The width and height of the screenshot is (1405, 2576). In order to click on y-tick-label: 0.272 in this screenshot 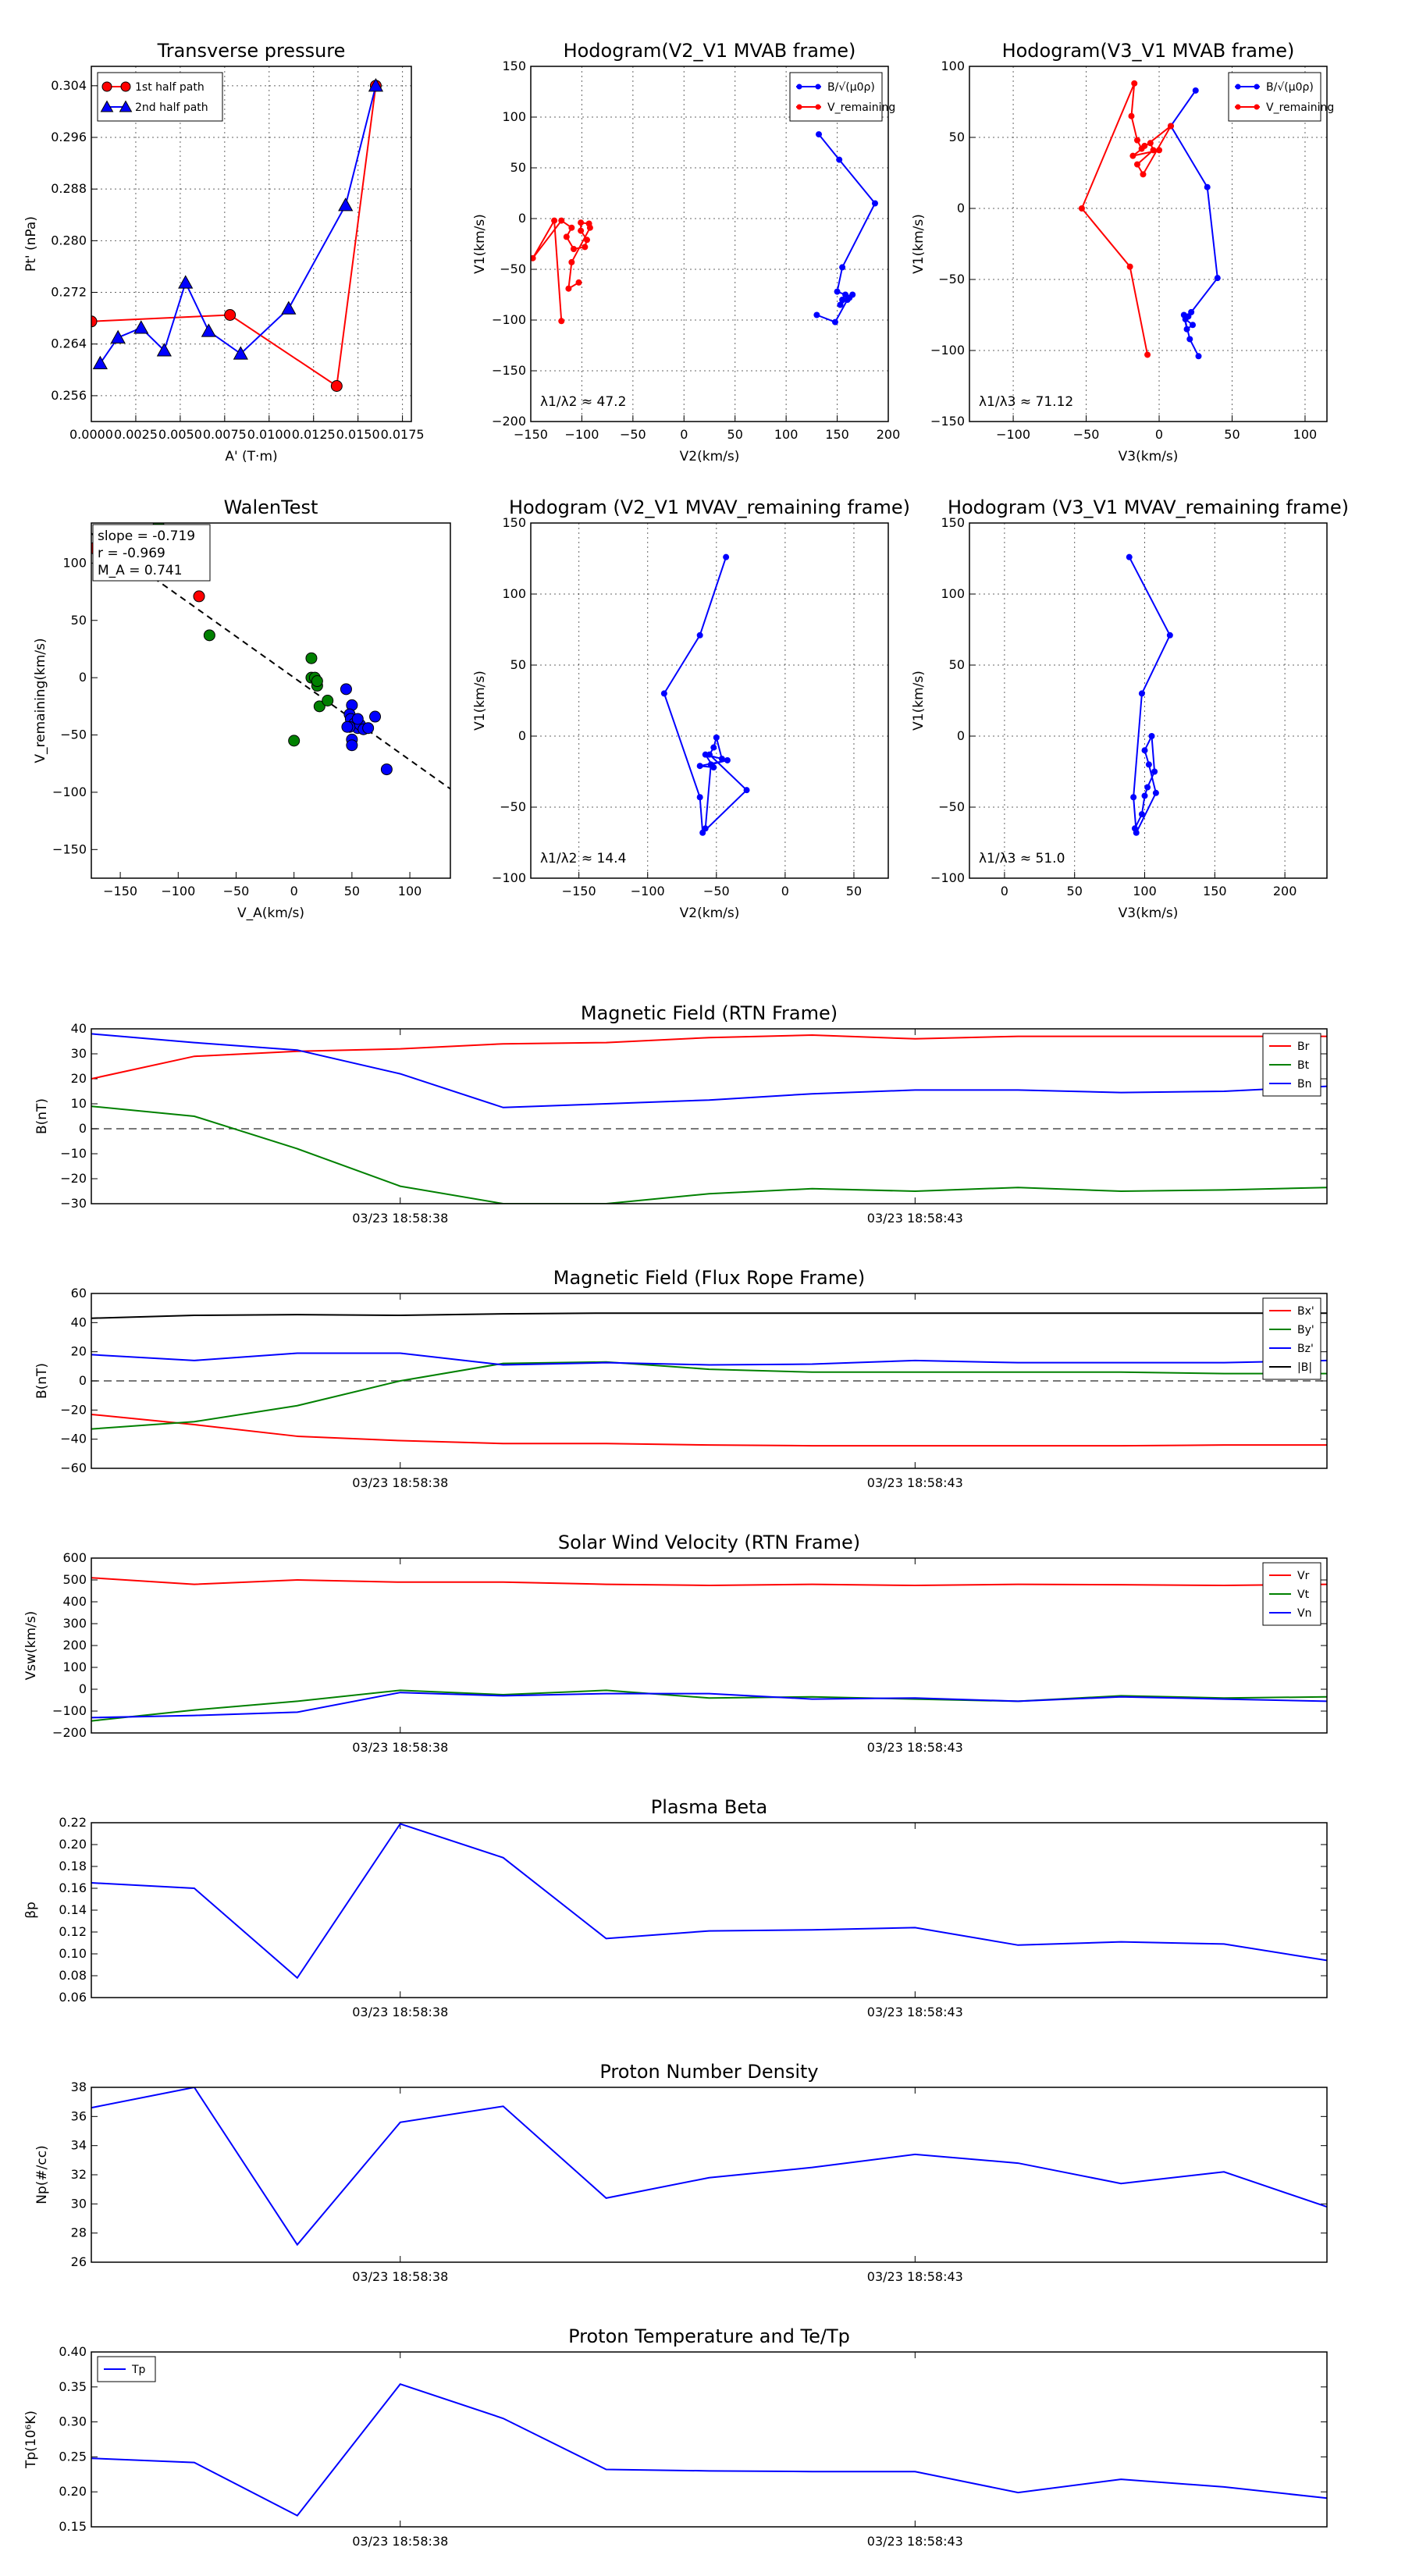, I will do `click(69, 292)`.